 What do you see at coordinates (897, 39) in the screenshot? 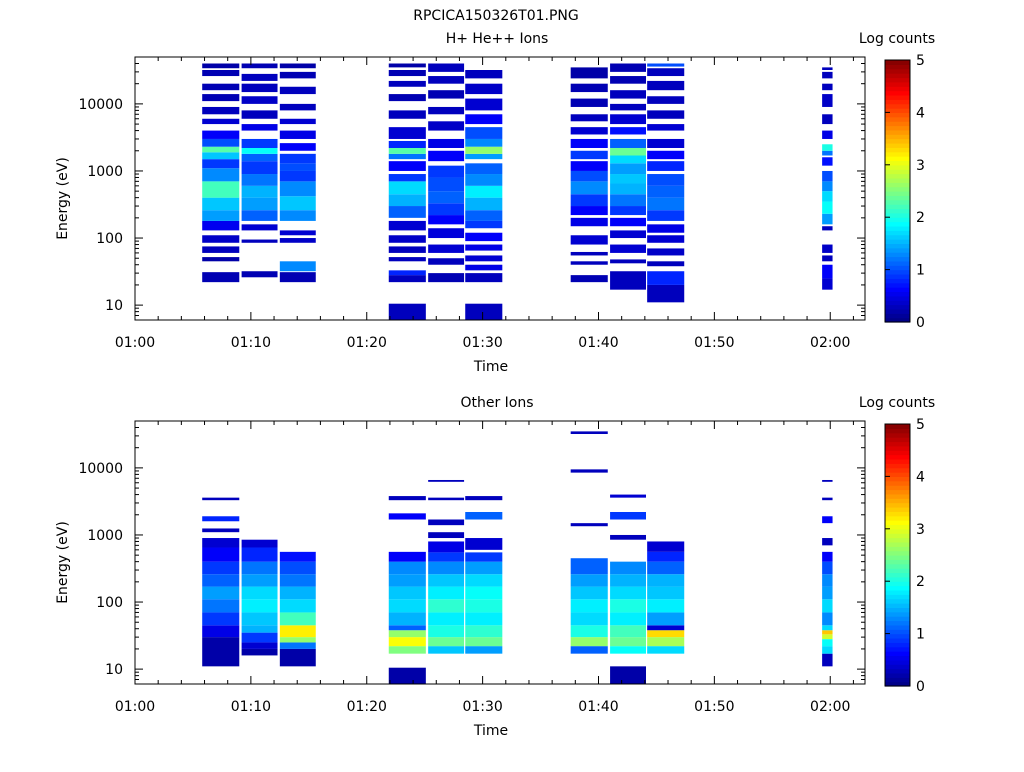
I see `colorbar-label: Log counts` at bounding box center [897, 39].